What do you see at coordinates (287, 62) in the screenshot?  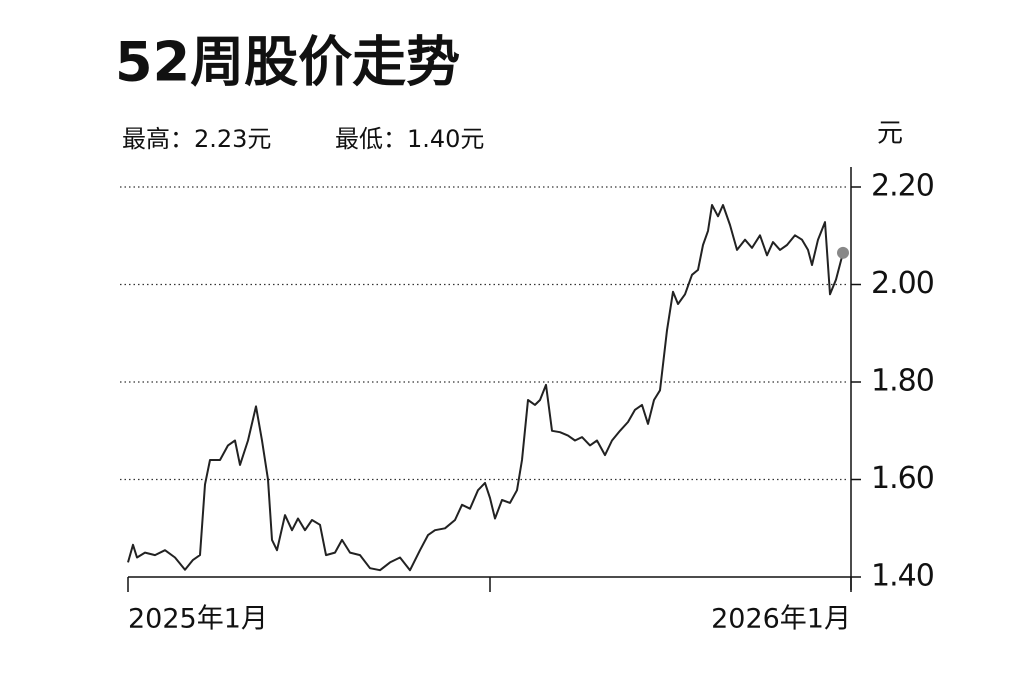 I see `chart-title: 52周股价走势` at bounding box center [287, 62].